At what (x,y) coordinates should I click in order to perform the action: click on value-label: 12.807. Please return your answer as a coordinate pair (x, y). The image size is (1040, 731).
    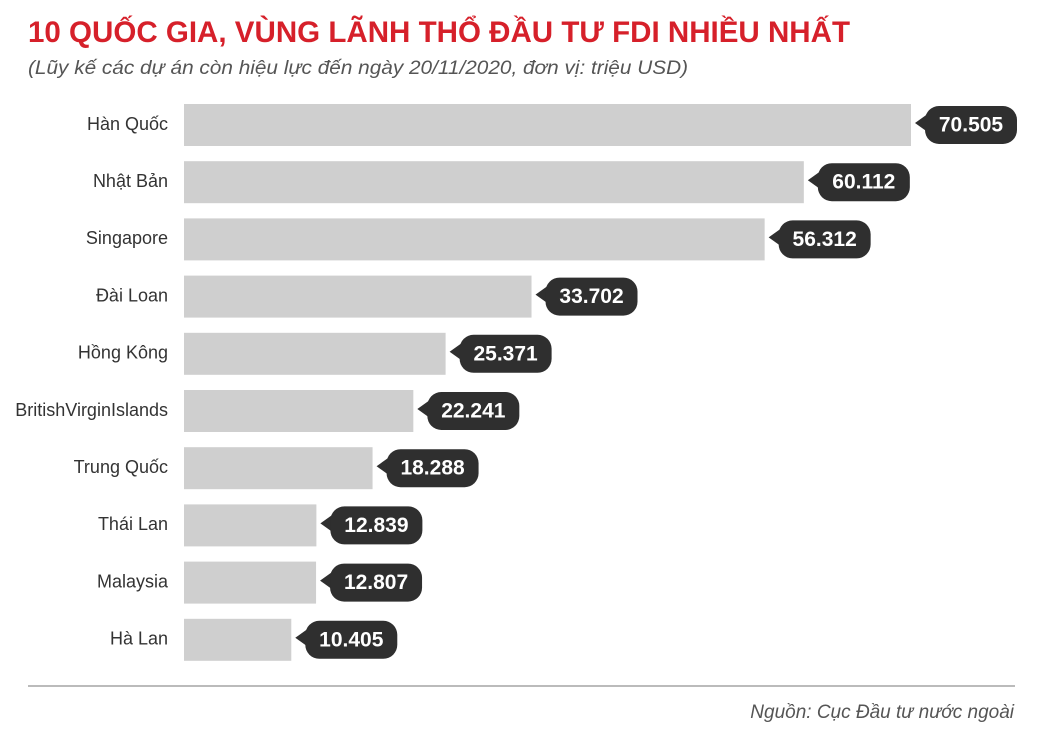
    Looking at the image, I should click on (376, 582).